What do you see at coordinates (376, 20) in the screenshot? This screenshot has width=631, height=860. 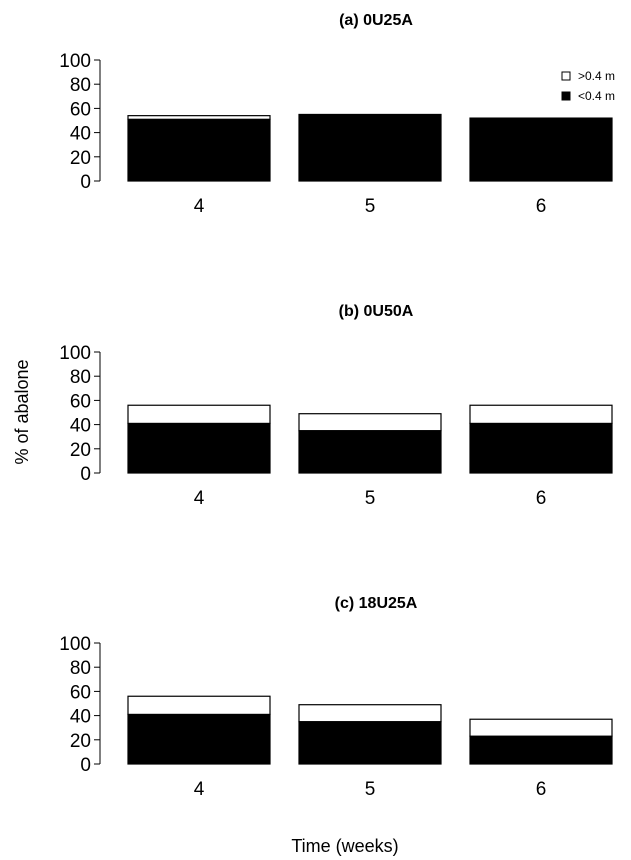 I see `chart-title: (a) 0U25A` at bounding box center [376, 20].